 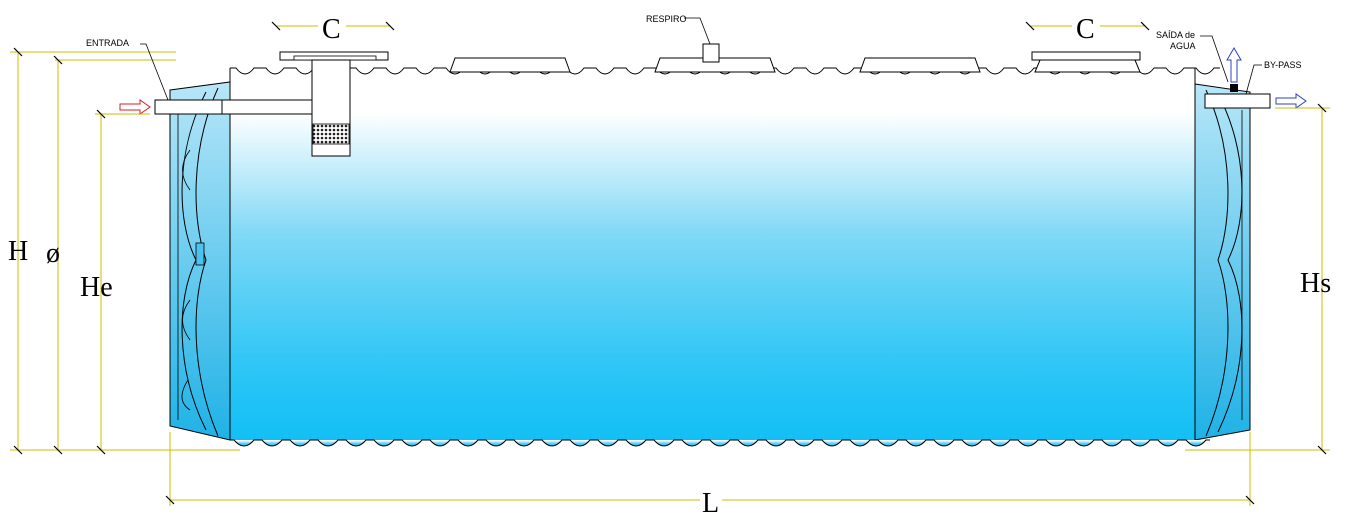 What do you see at coordinates (331, 108) in the screenshot?
I see `inlet-baffle` at bounding box center [331, 108].